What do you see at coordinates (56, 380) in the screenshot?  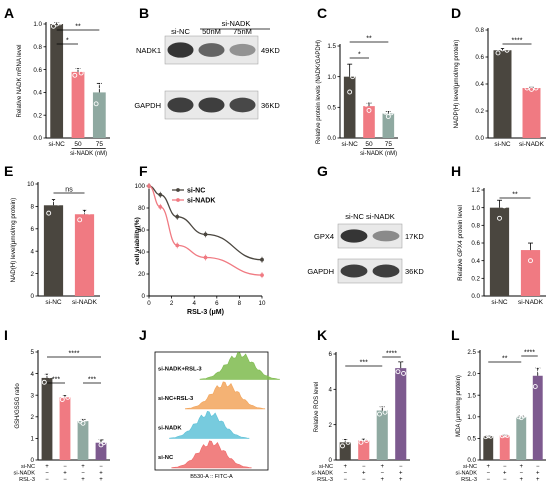 I see `significance-label: ***` at bounding box center [56, 380].